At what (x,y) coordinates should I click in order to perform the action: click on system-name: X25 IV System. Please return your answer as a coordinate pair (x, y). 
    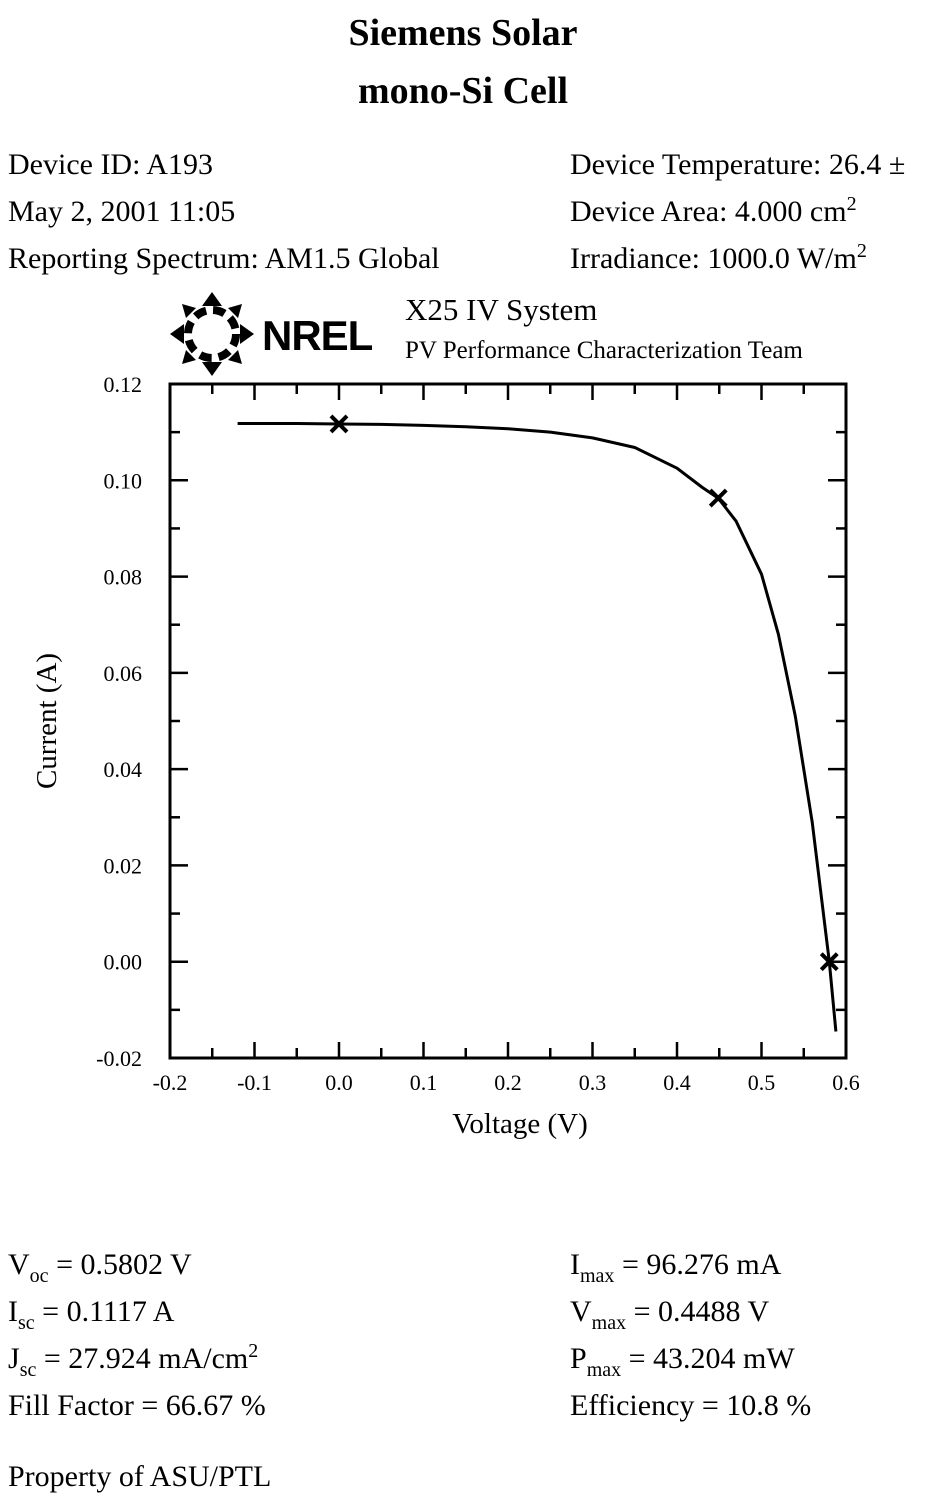
    Looking at the image, I should click on (501, 309).